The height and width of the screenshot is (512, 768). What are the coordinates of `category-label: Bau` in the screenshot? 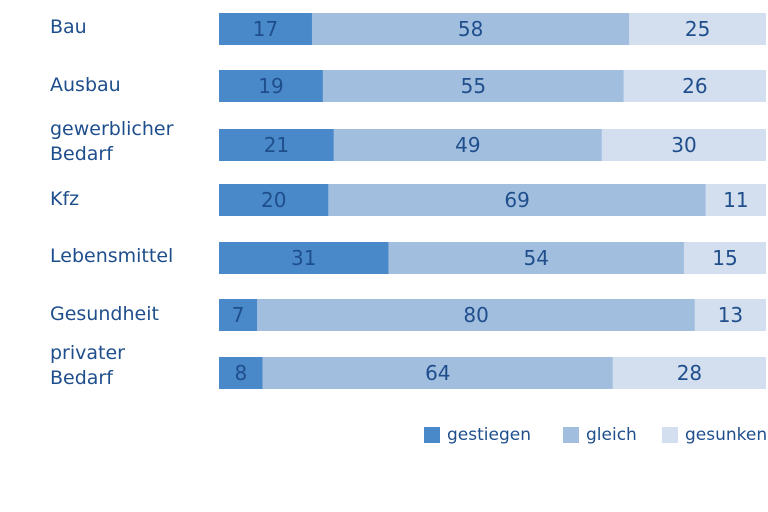 It's located at (68, 27).